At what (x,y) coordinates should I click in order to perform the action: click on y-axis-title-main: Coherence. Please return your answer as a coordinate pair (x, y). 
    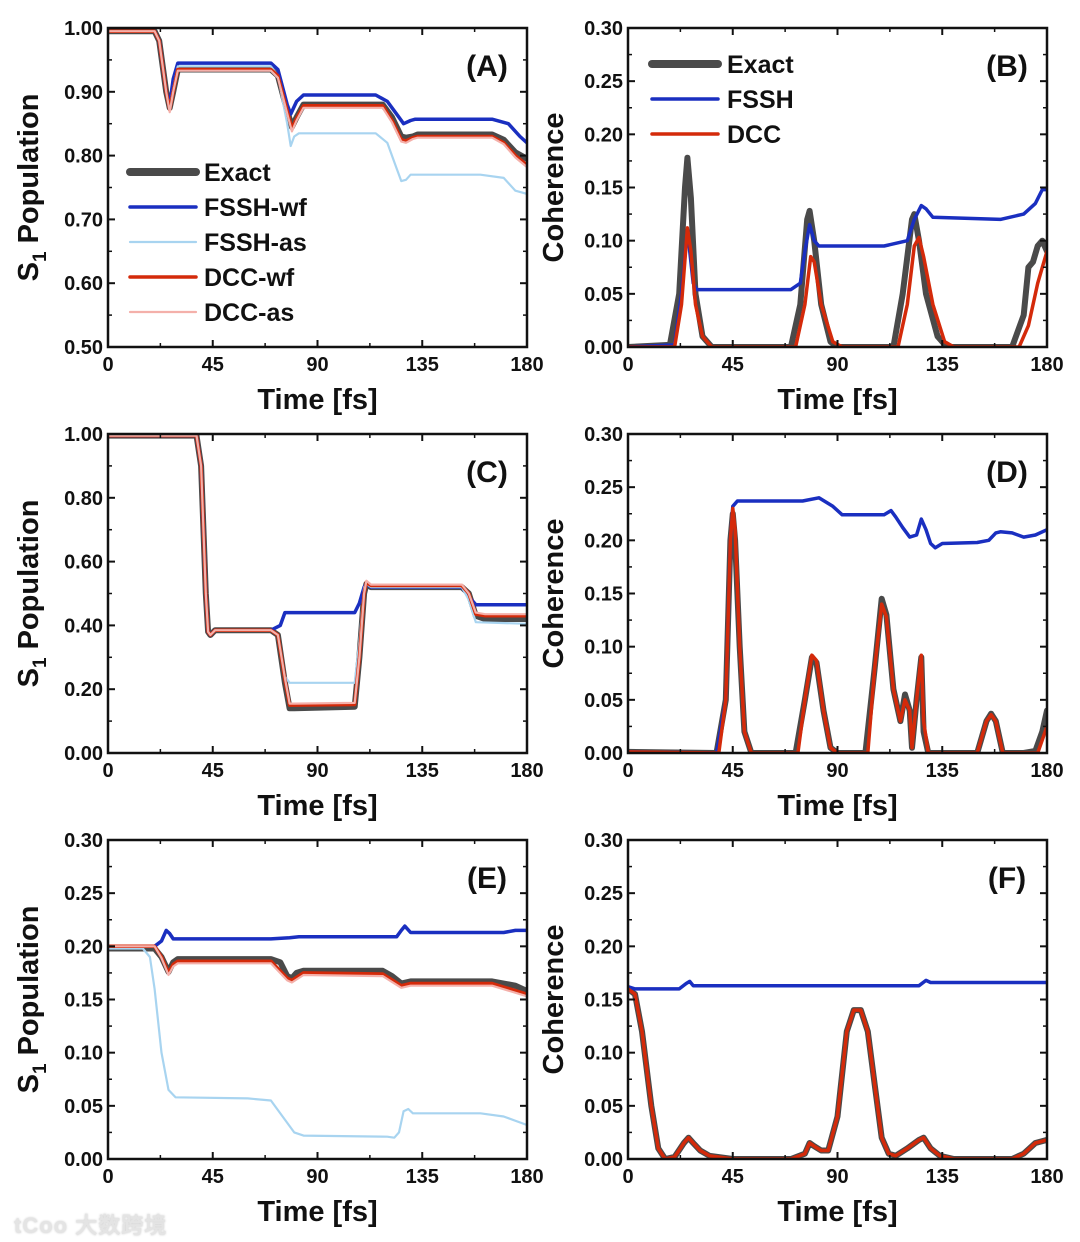
    Looking at the image, I should click on (554, 188).